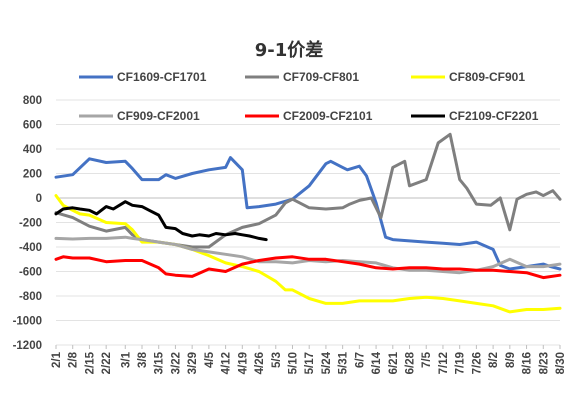 Image resolution: width=578 pixels, height=404 pixels. I want to click on series-line-cf2009-cf2101, so click(308, 267).